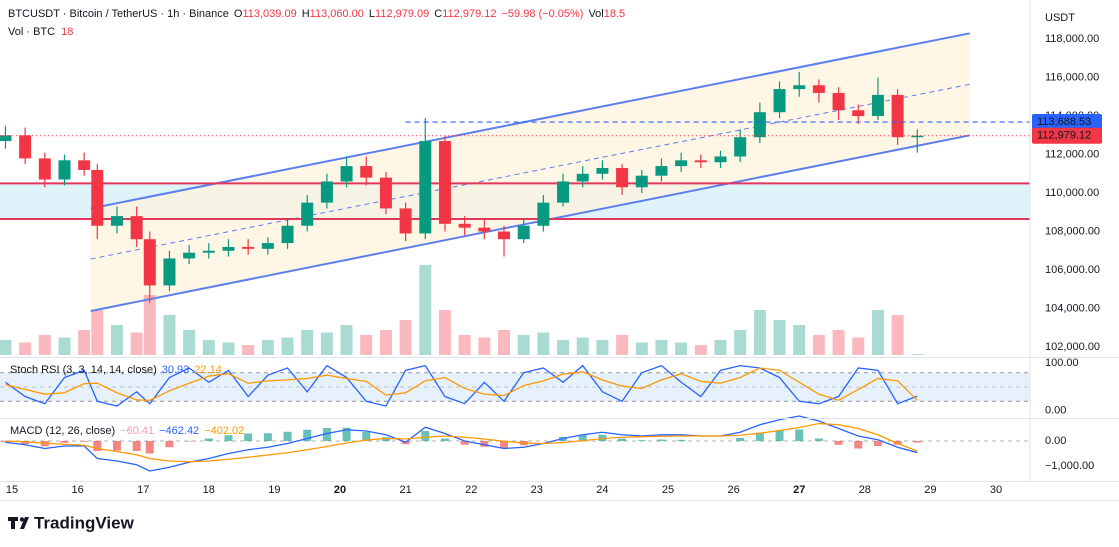  I want to click on y-tick-label: 0.00, so click(1055, 411).